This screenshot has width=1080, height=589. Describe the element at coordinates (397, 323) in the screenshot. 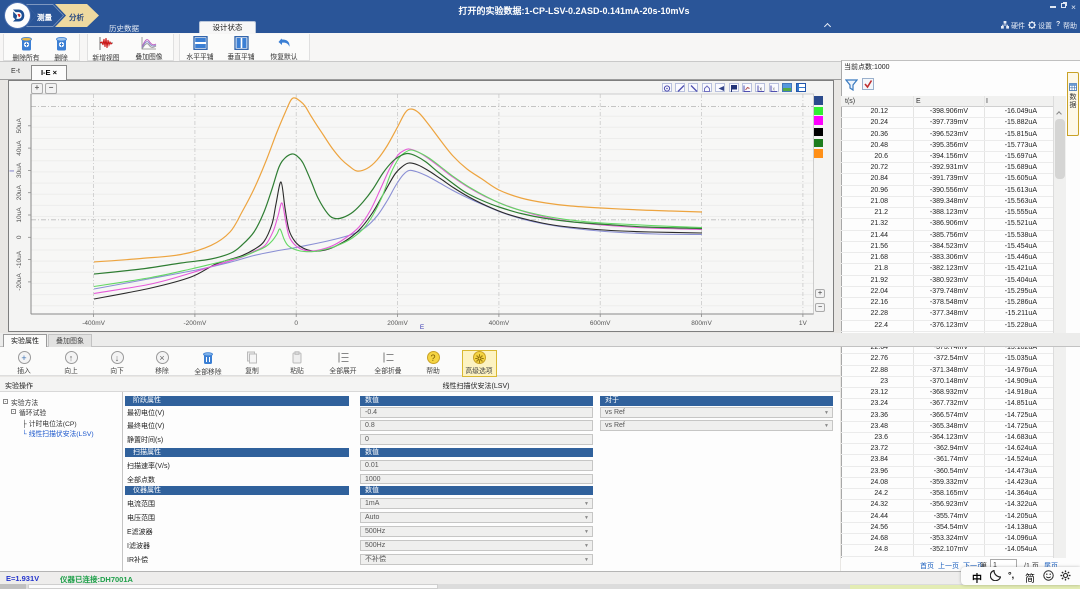

I see `svg-text: 200mV` at that location.